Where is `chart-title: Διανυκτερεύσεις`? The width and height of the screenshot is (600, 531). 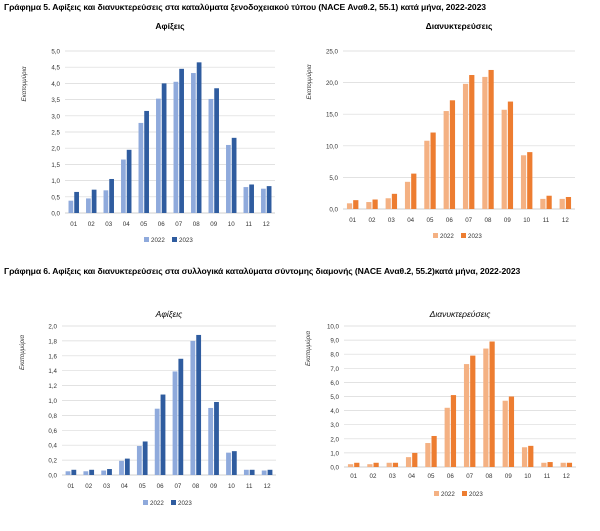
chart-title: Διανυκτερεύσεις is located at coordinates (459, 26).